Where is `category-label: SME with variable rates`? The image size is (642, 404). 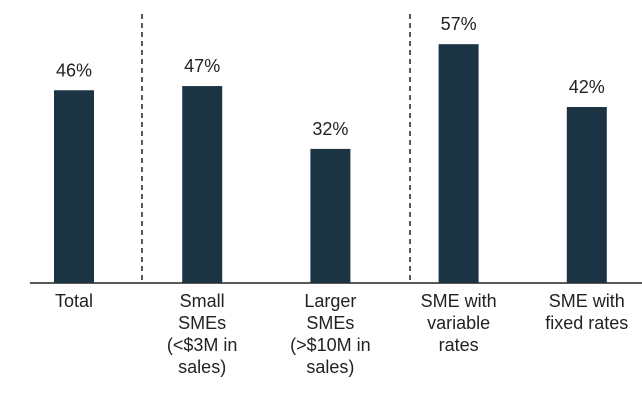
category-label: SME with variable rates is located at coordinates (458, 323).